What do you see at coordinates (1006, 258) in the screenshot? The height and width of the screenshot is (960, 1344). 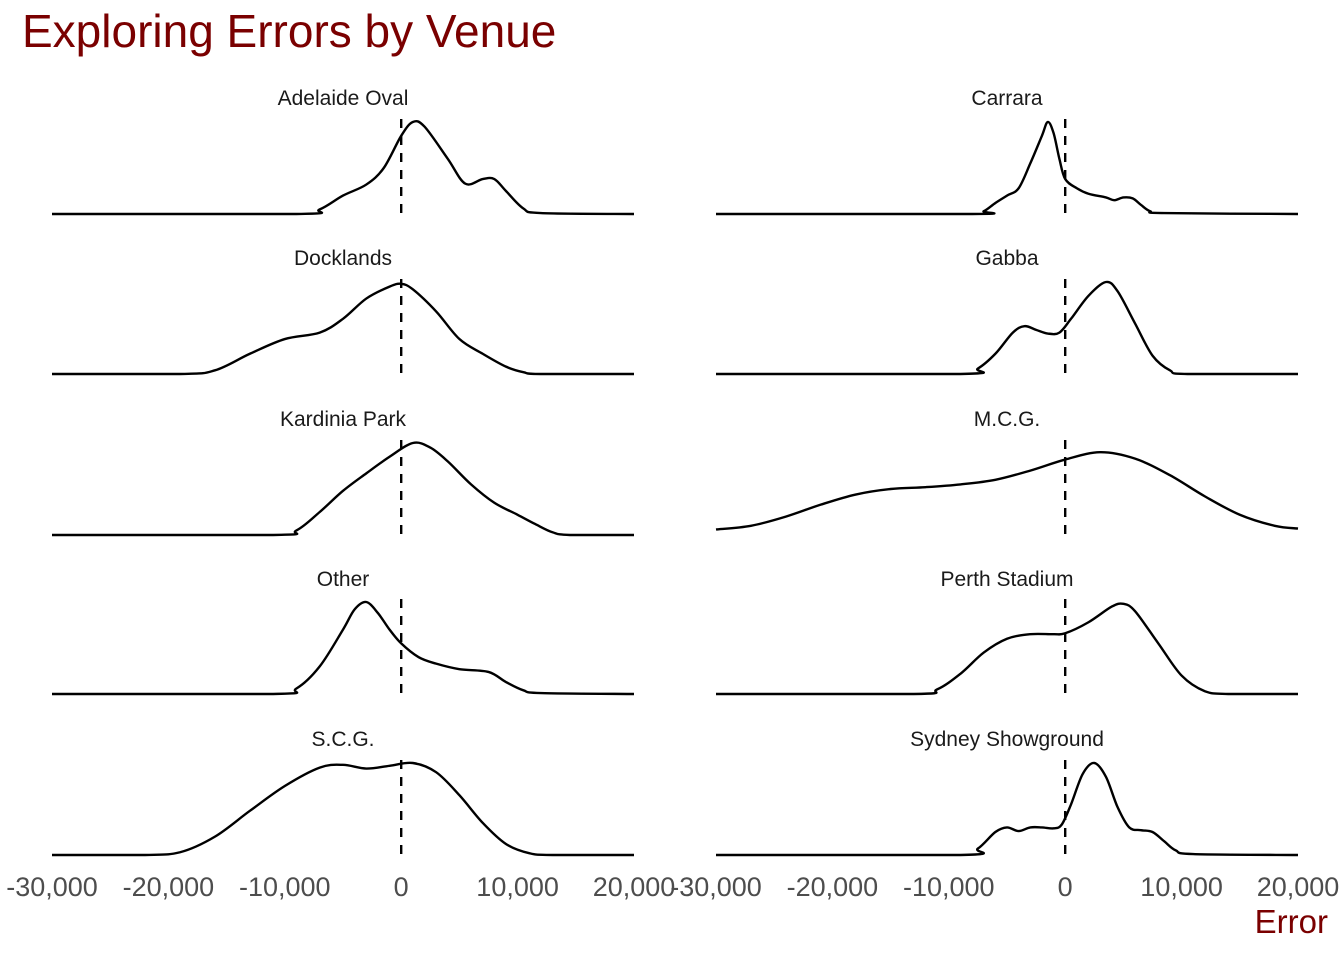 I see `facet-title: Gabba` at bounding box center [1006, 258].